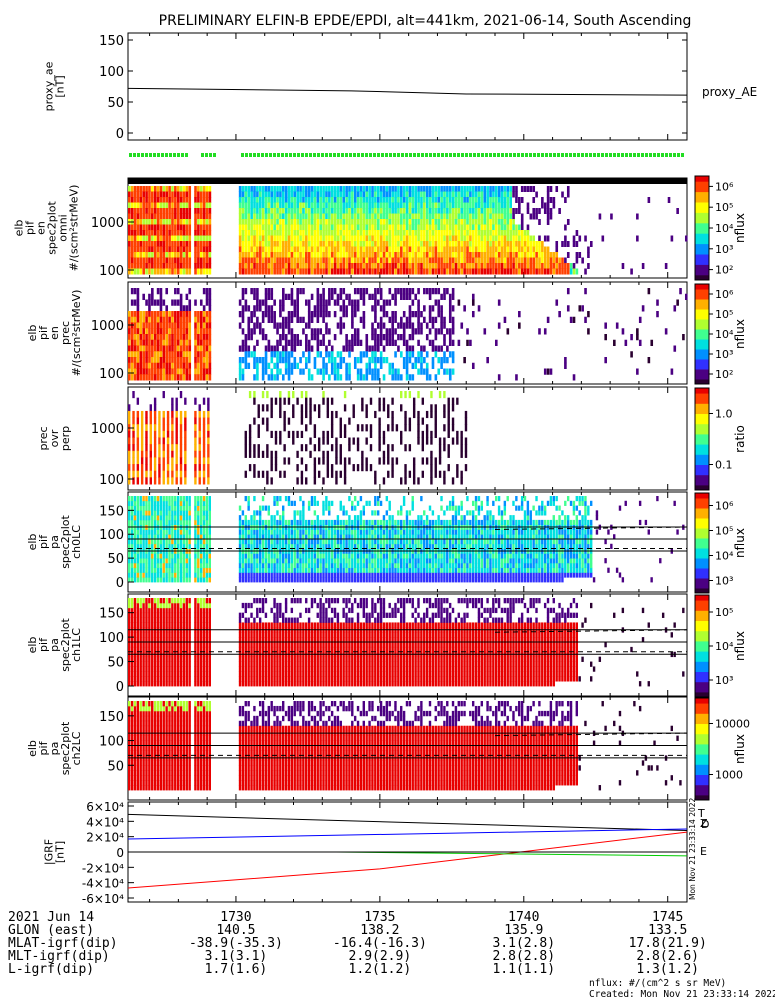 The height and width of the screenshot is (1000, 775). Describe the element at coordinates (65, 333) in the screenshot. I see `prec-ylabel-line: prec` at that location.